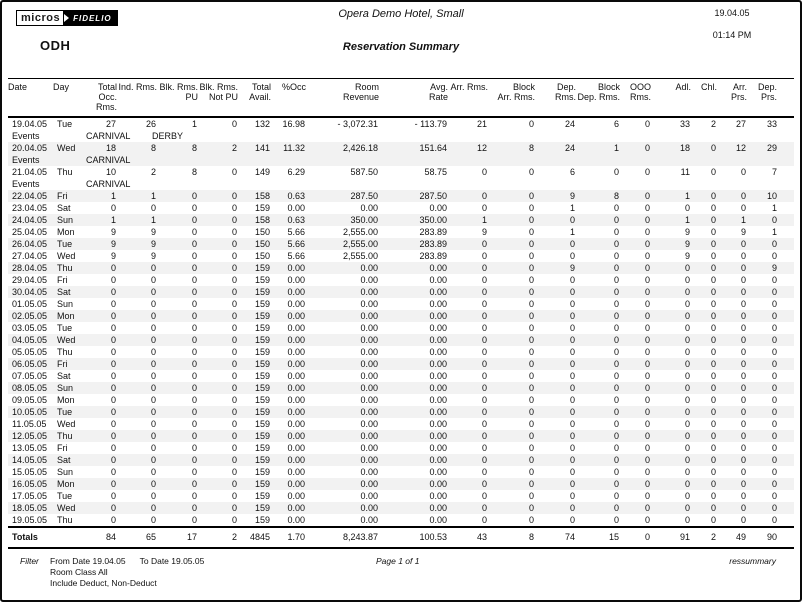 This screenshot has width=802, height=602. Describe the element at coordinates (288, 196) in the screenshot. I see `cell-pct_occ: 0.63` at that location.